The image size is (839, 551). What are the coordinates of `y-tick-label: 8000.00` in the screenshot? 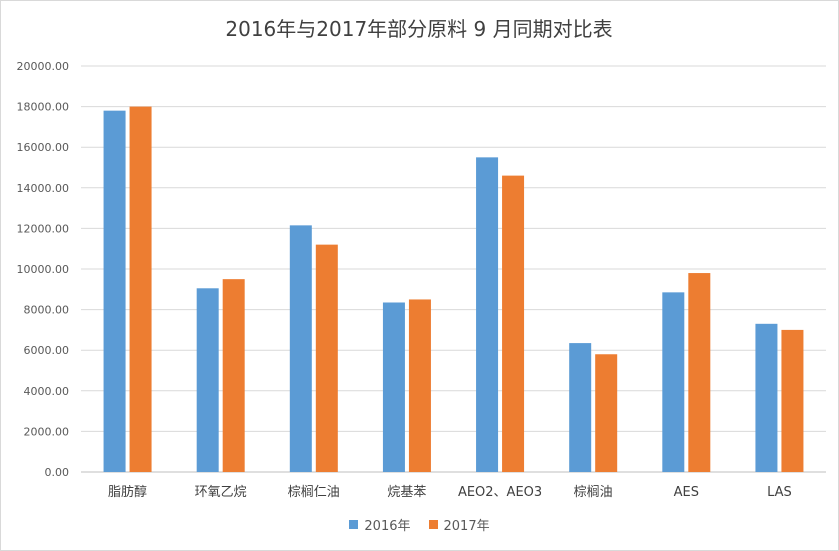 It's located at (47, 310).